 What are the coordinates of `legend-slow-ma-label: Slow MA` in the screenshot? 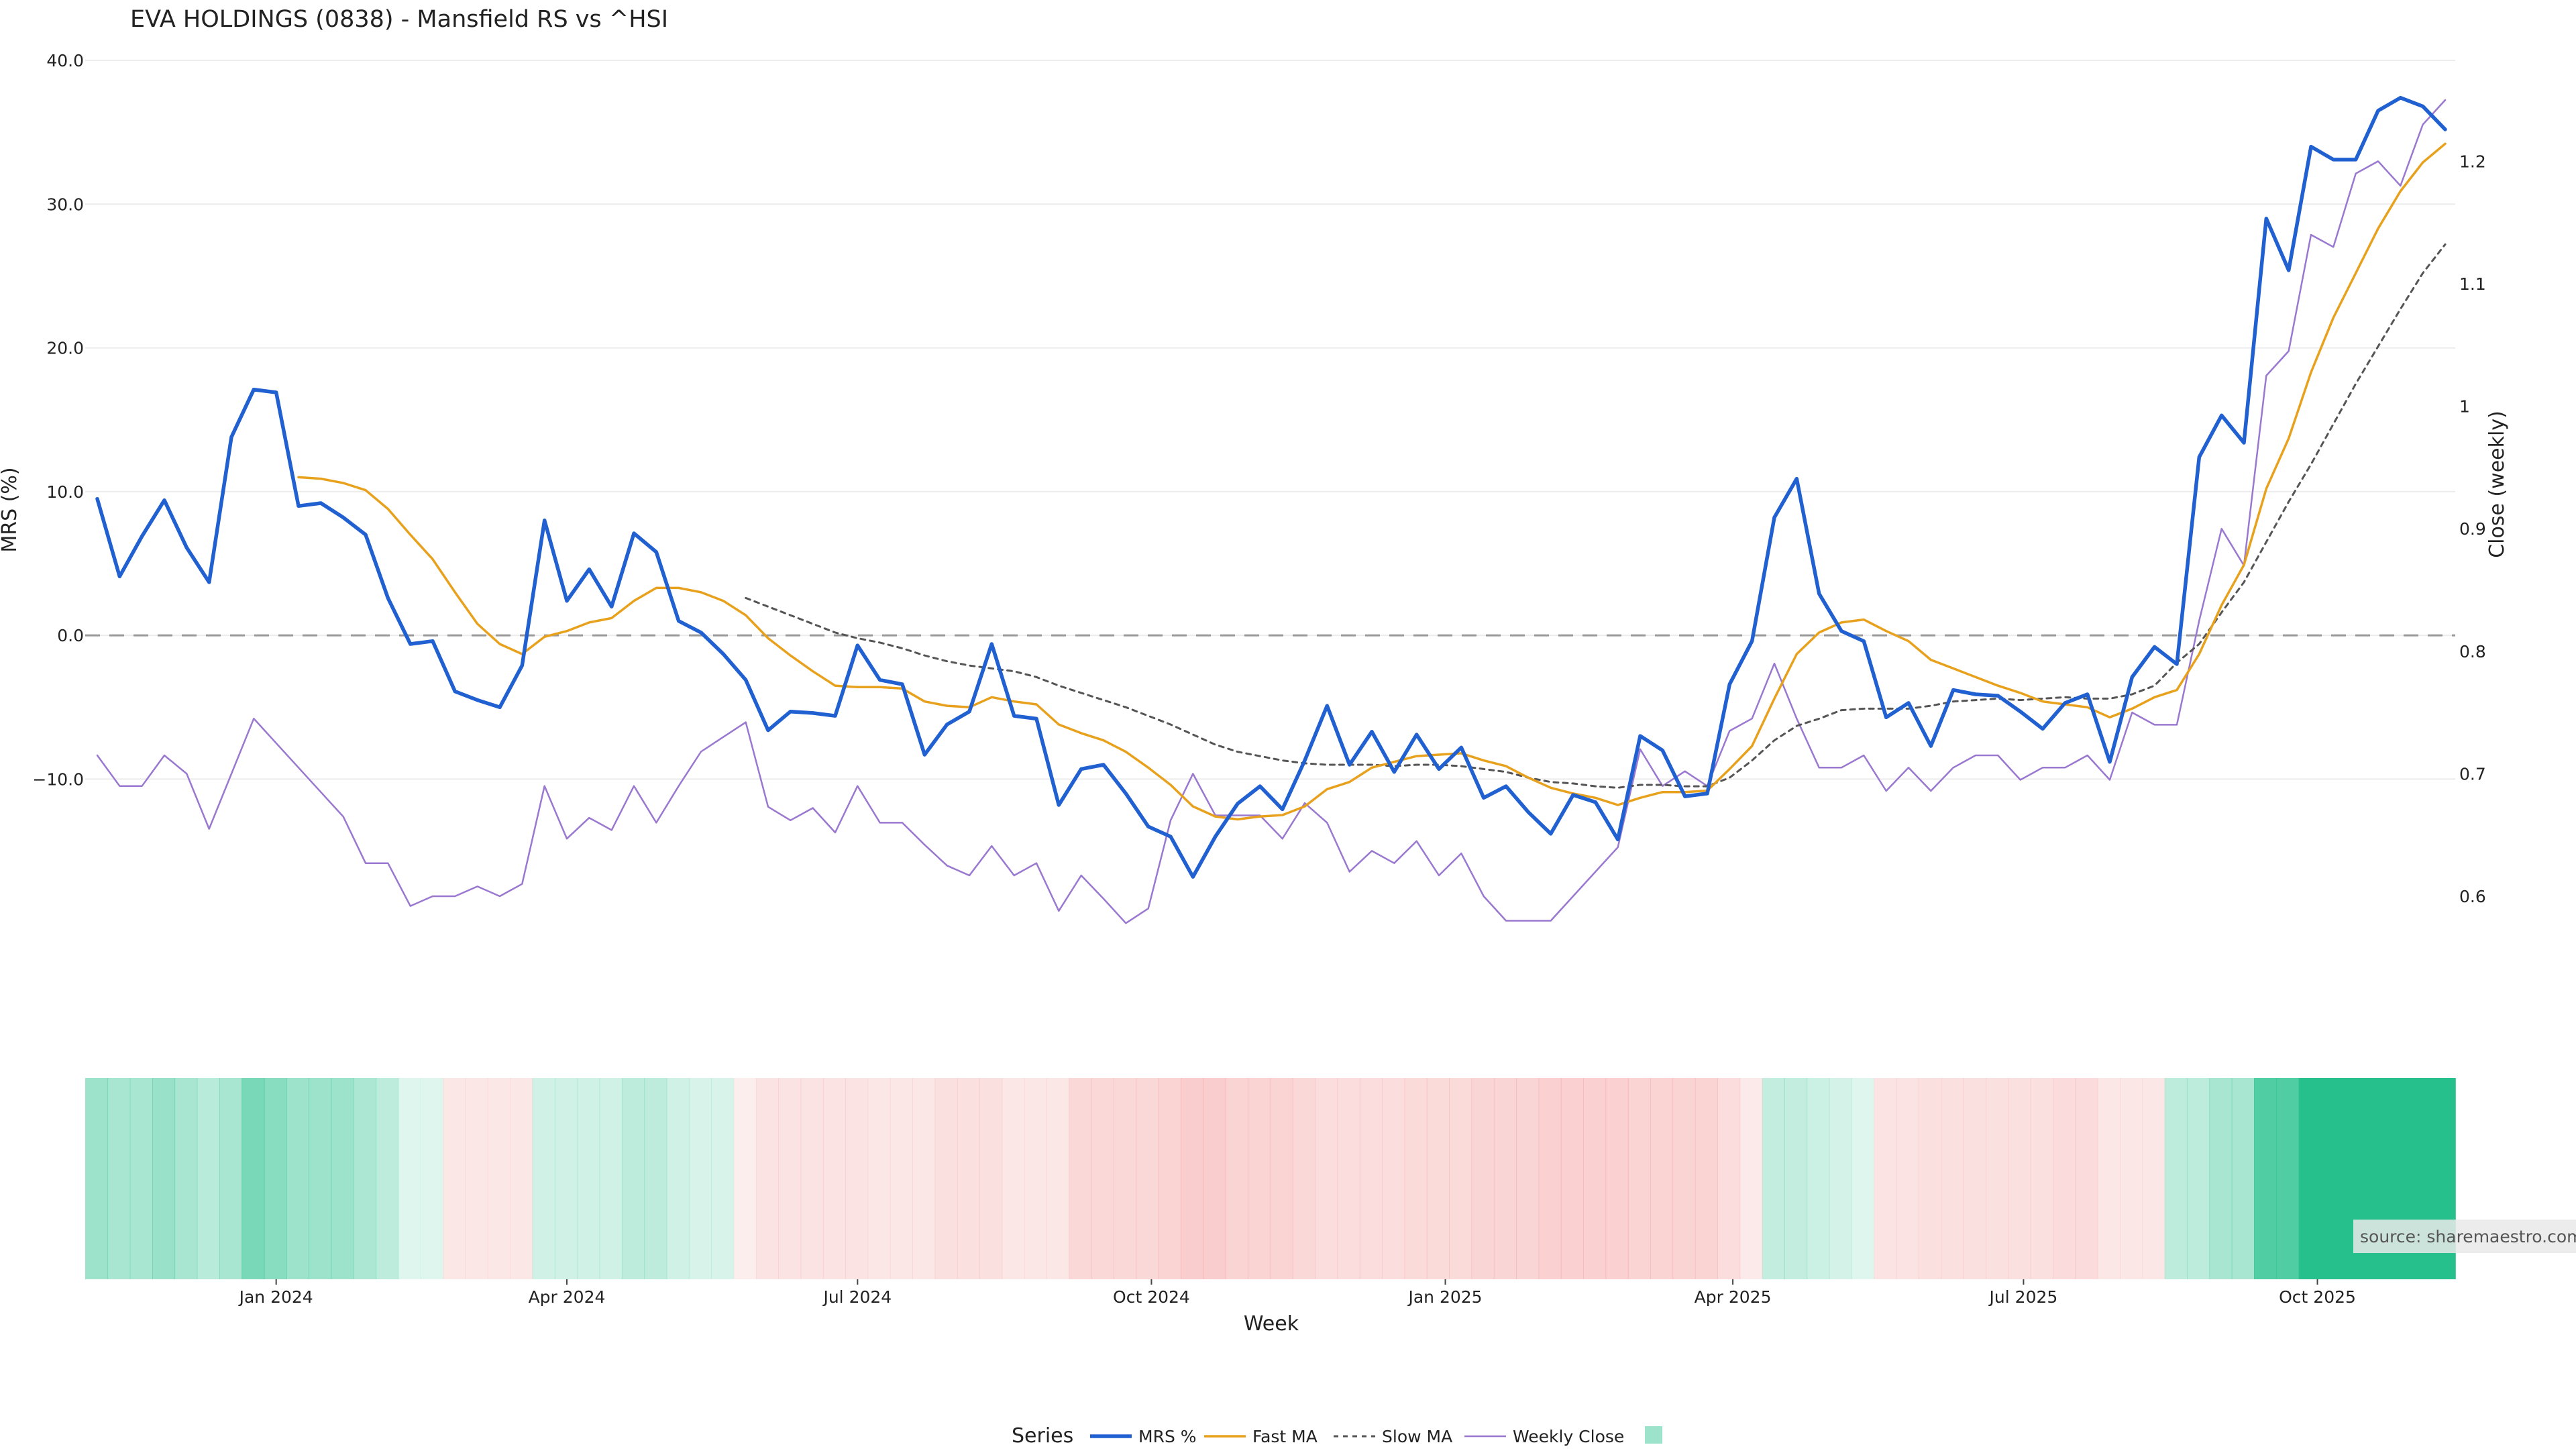 It's located at (1417, 1436).